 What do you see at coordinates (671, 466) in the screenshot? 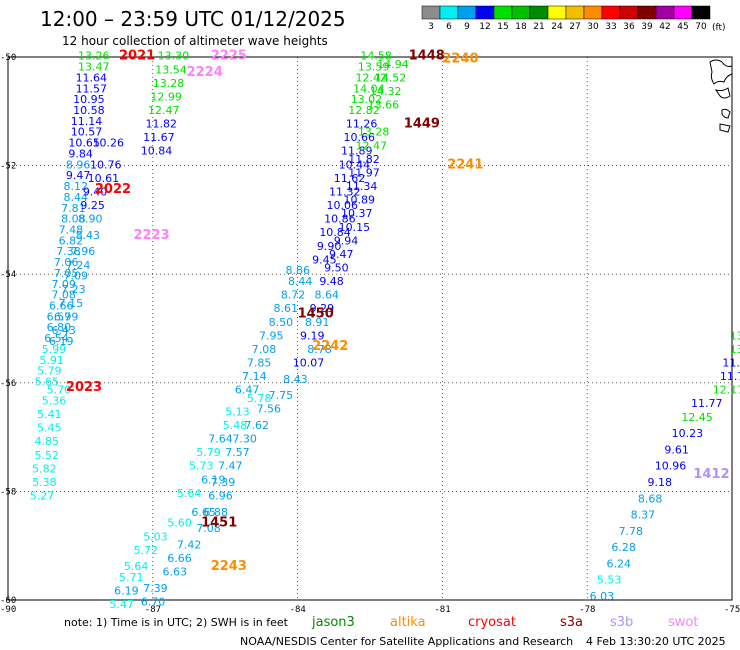
I see `wave-height-value: 10.96` at bounding box center [671, 466].